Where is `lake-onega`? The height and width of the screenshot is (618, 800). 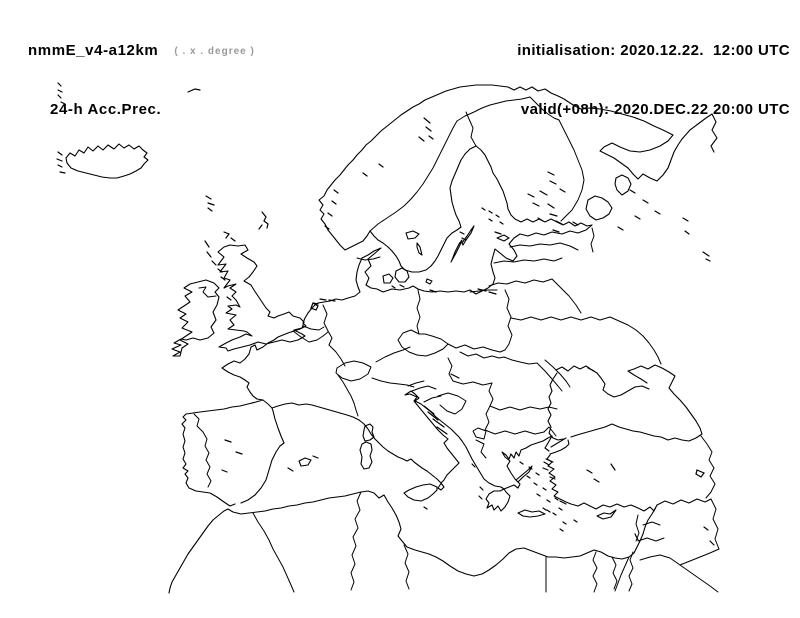 lake-onega is located at coordinates (623, 185).